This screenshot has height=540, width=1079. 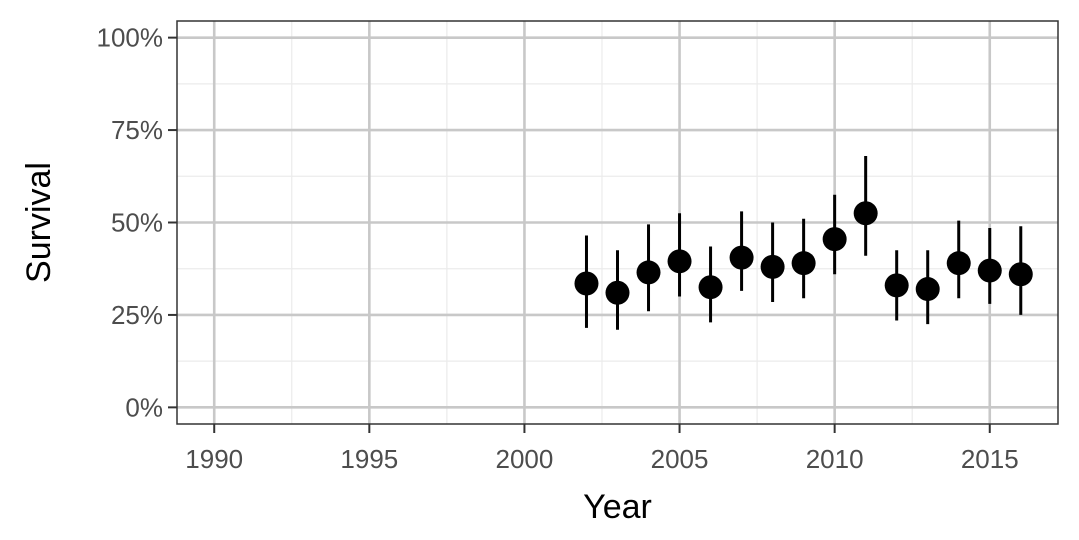 What do you see at coordinates (137, 130) in the screenshot?
I see `y-tick-label: 75%` at bounding box center [137, 130].